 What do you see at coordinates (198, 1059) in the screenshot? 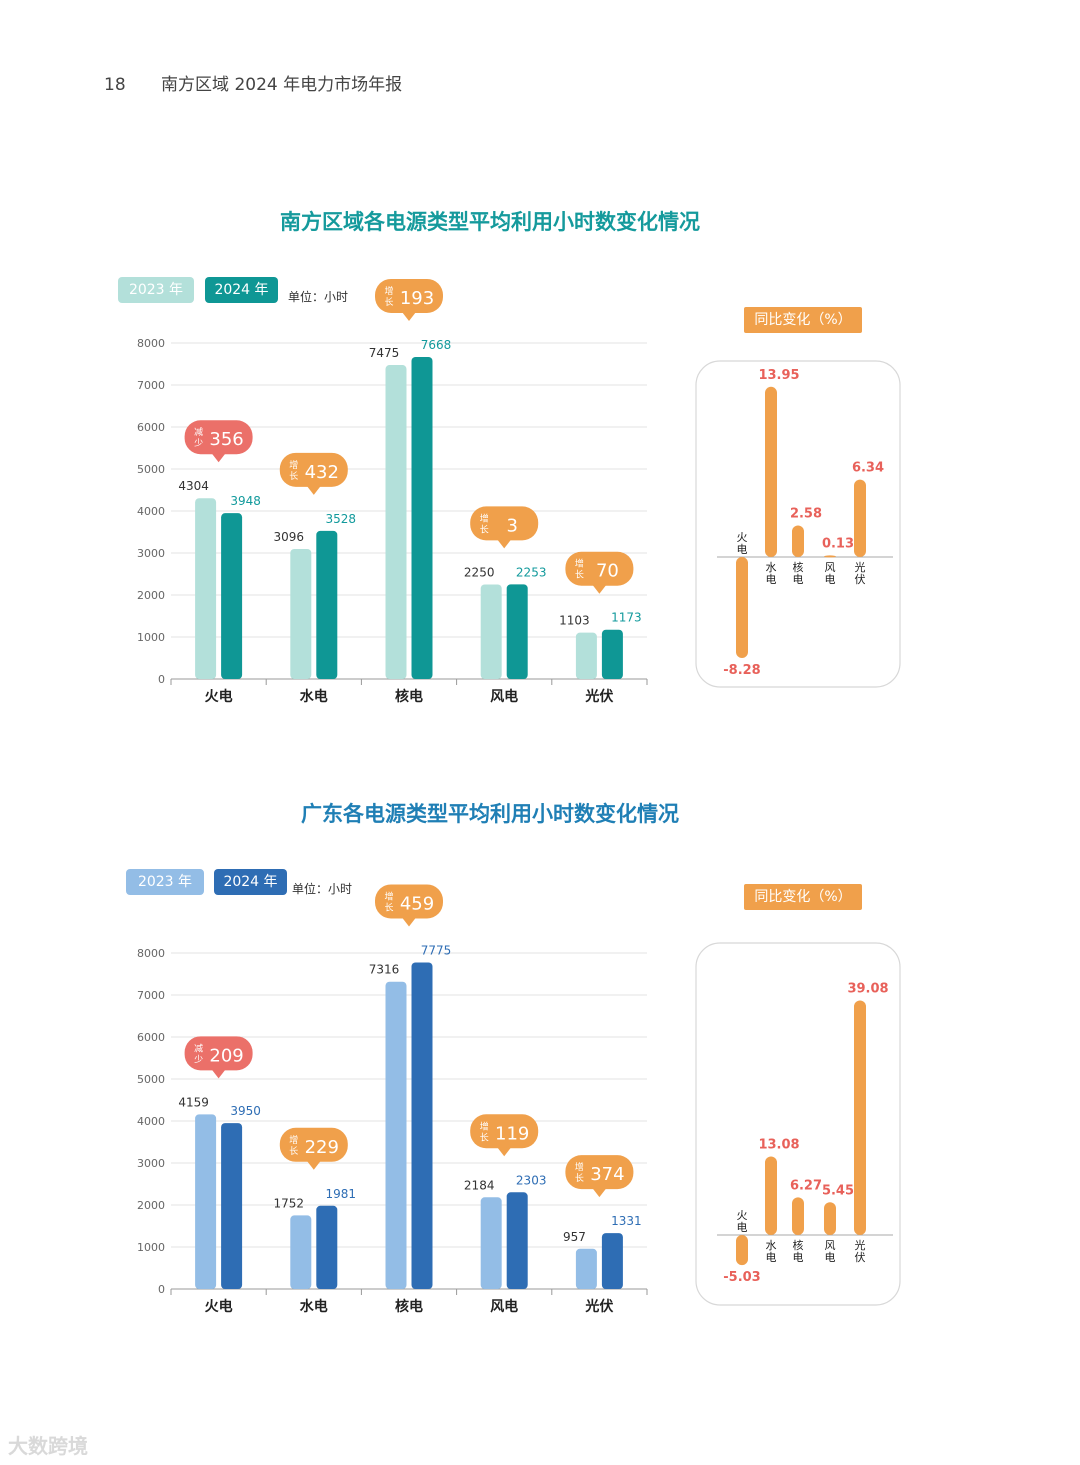
I see `change-type-char: 少` at bounding box center [198, 1059].